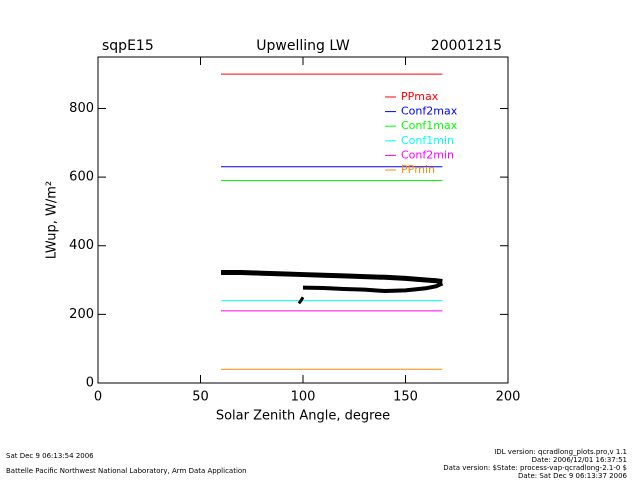 The height and width of the screenshot is (480, 640). I want to click on footer-text: Date: 2006/12/01 16:37:51, so click(579, 460).